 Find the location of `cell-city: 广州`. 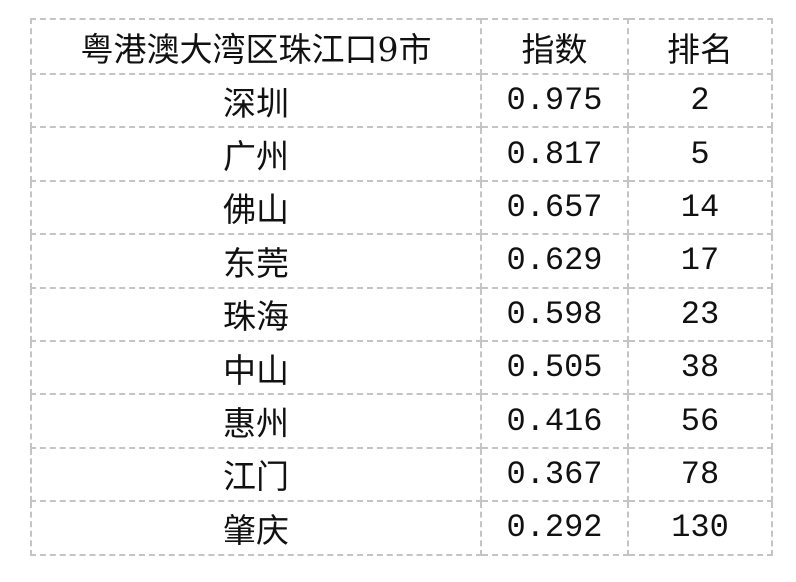

cell-city: 广州 is located at coordinates (256, 154).